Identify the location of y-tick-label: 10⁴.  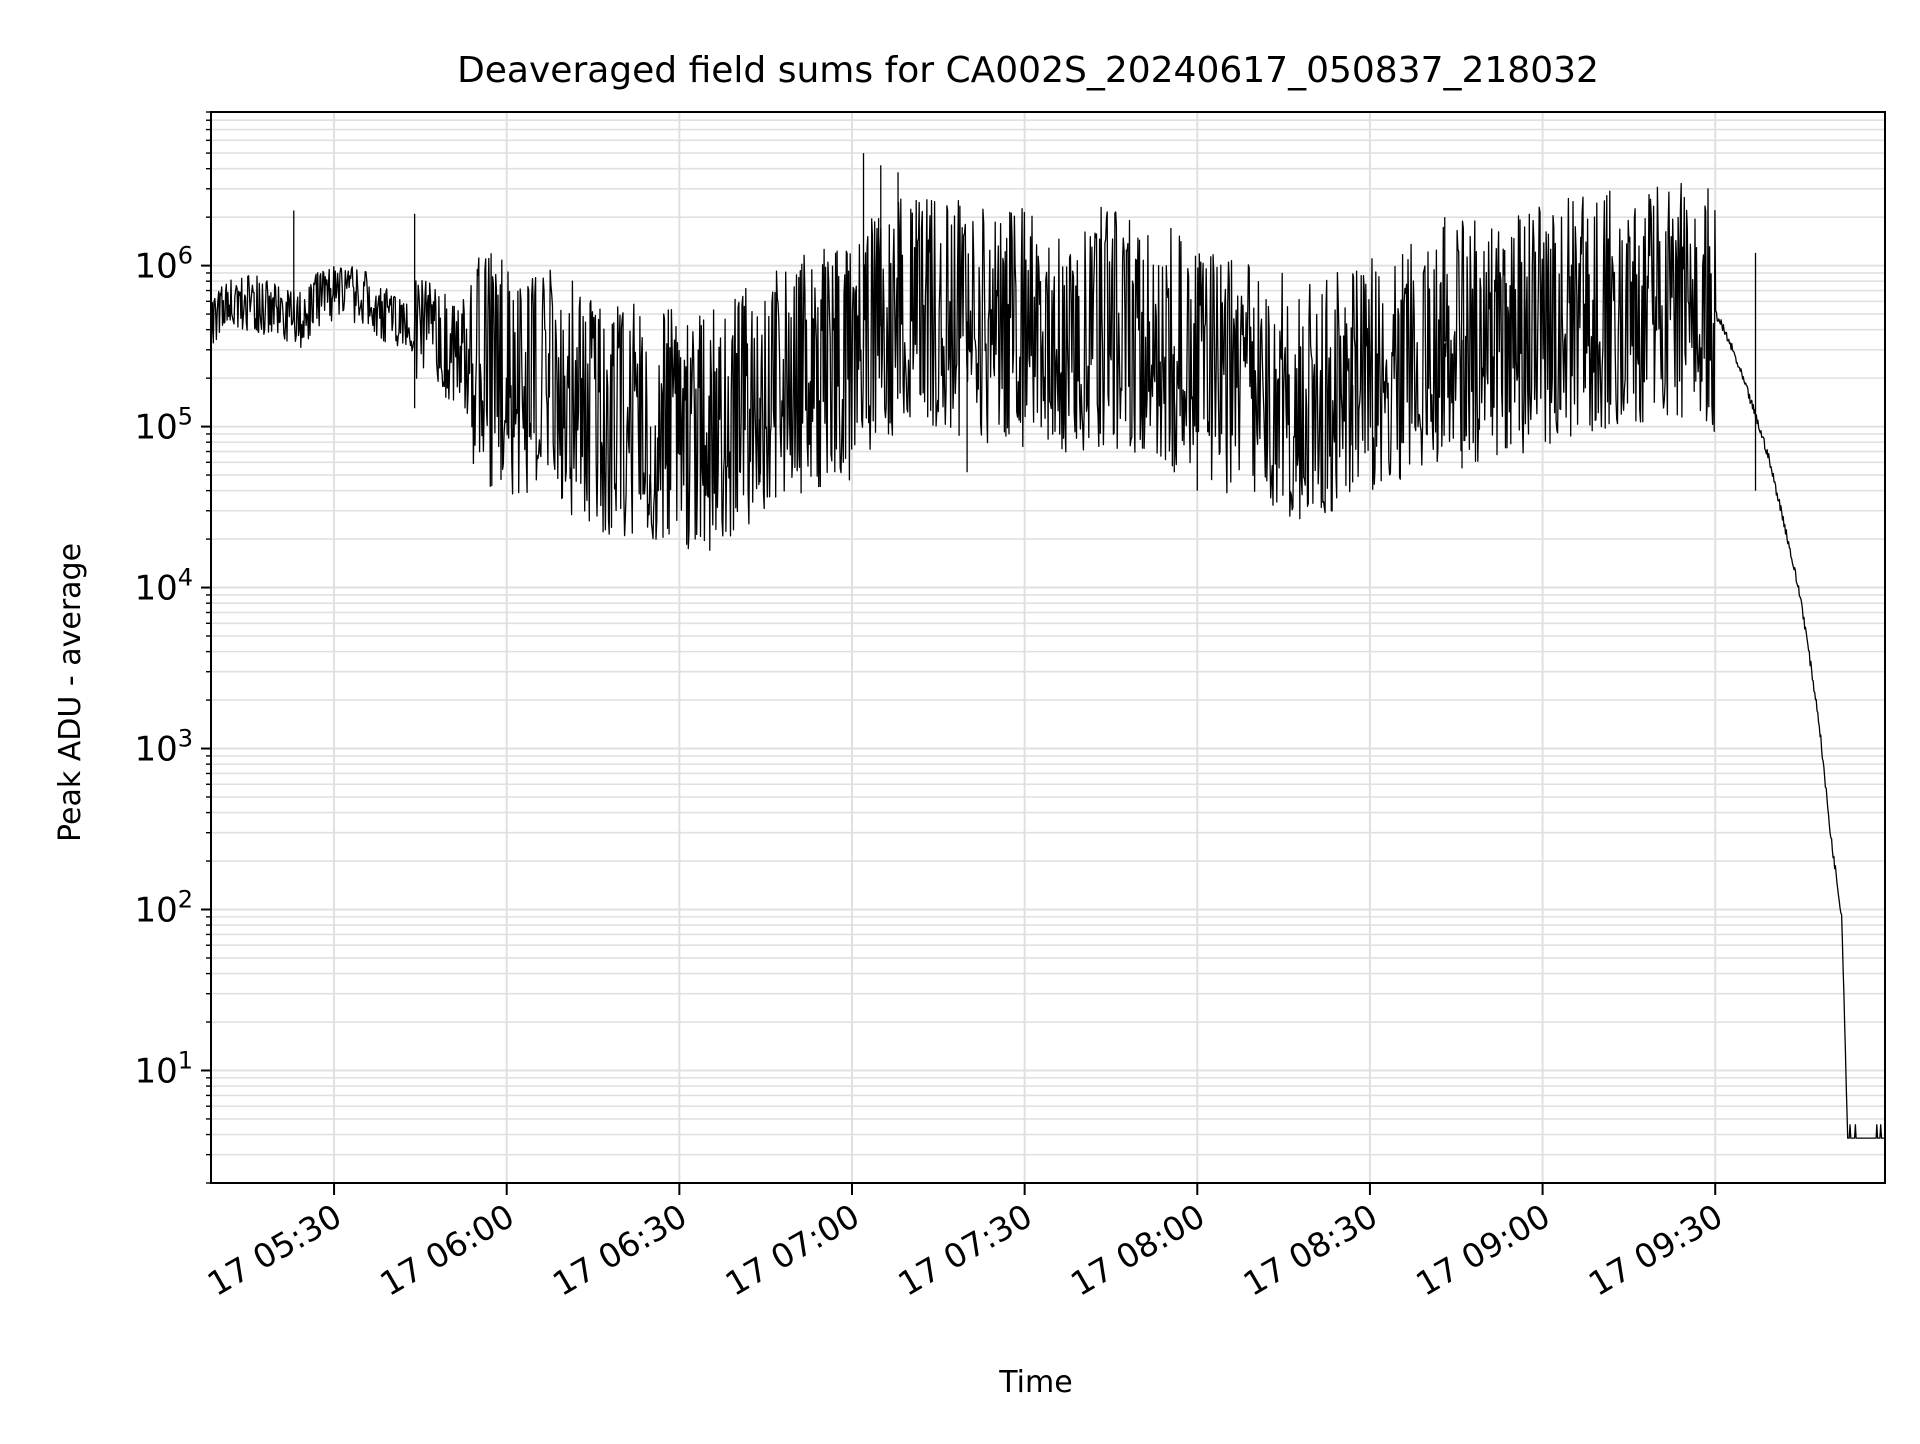
(163, 586).